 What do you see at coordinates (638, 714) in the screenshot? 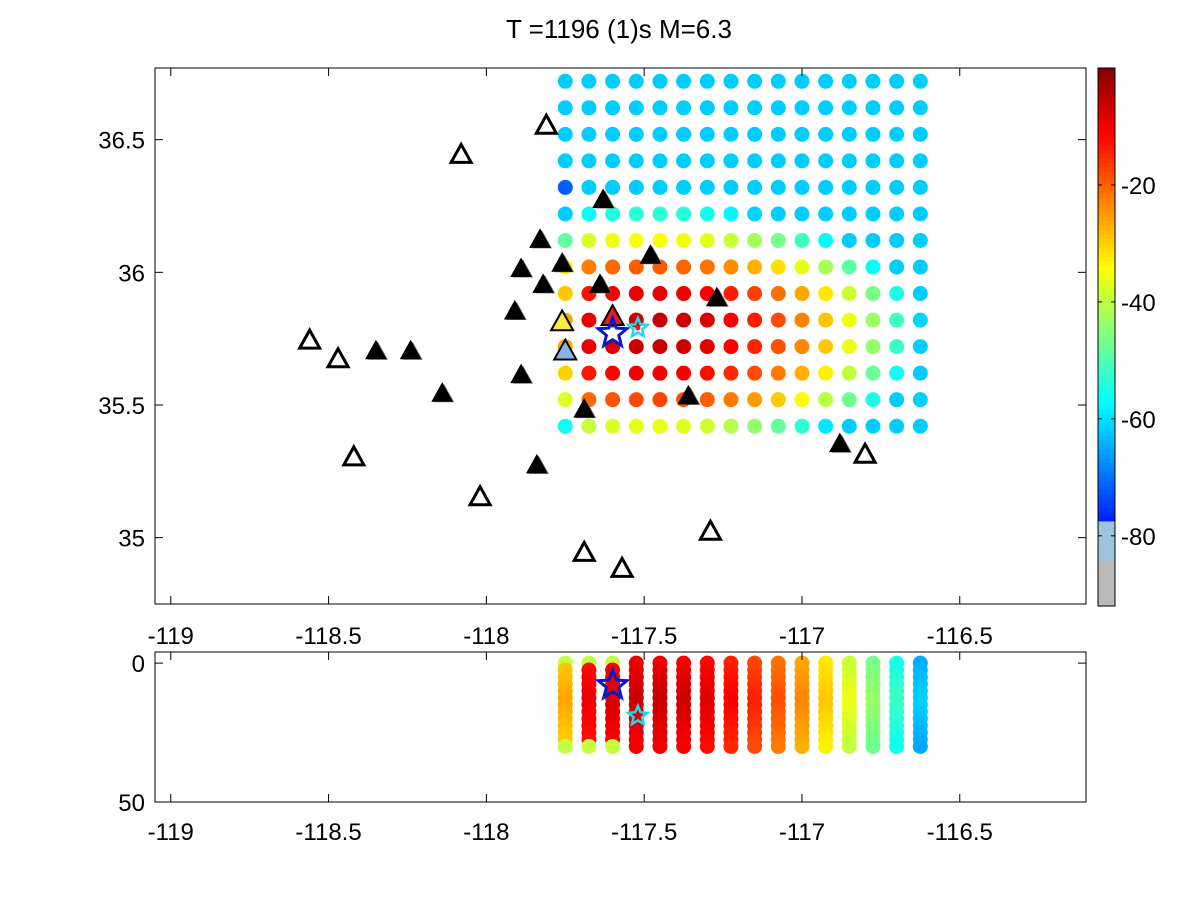
I see `depth-aftershock-star` at bounding box center [638, 714].